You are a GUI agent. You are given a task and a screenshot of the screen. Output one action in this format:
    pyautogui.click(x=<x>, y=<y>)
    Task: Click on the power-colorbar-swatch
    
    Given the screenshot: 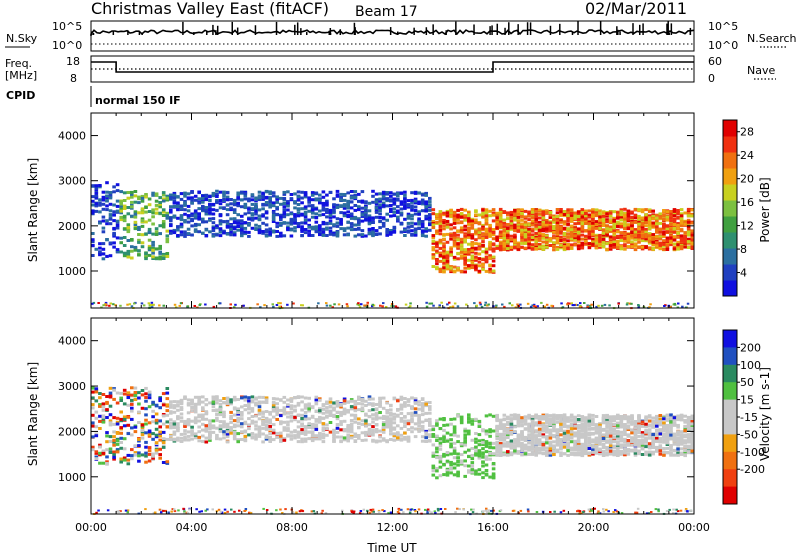 What is the action you would take?
    pyautogui.click(x=730, y=256)
    